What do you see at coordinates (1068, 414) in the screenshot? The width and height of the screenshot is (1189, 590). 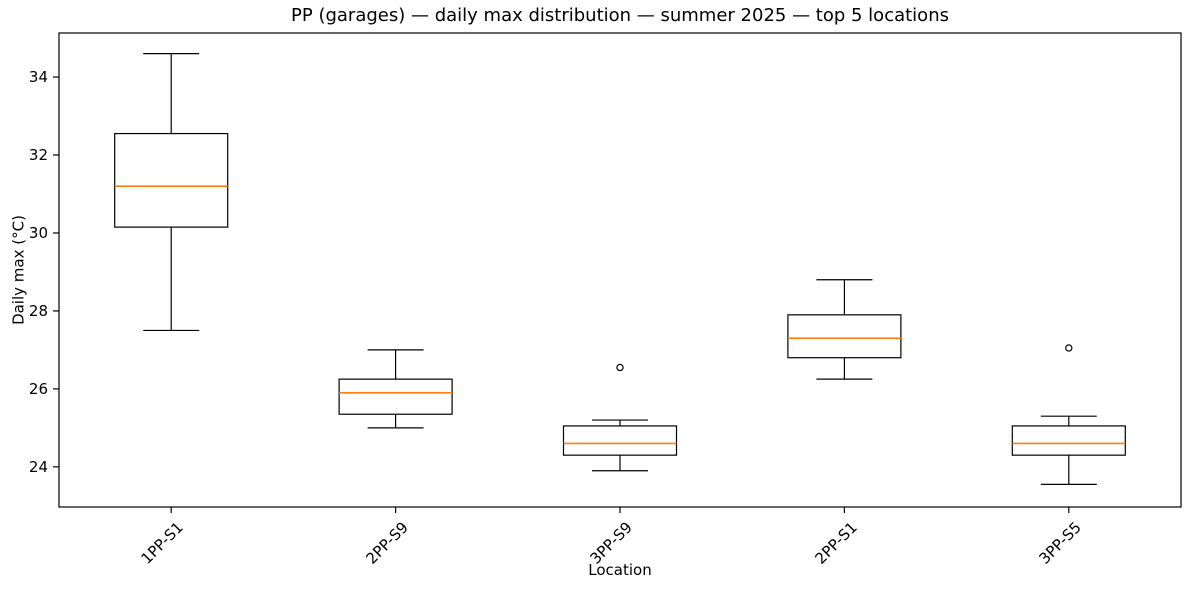 I see `box-3PP-S5` at bounding box center [1068, 414].